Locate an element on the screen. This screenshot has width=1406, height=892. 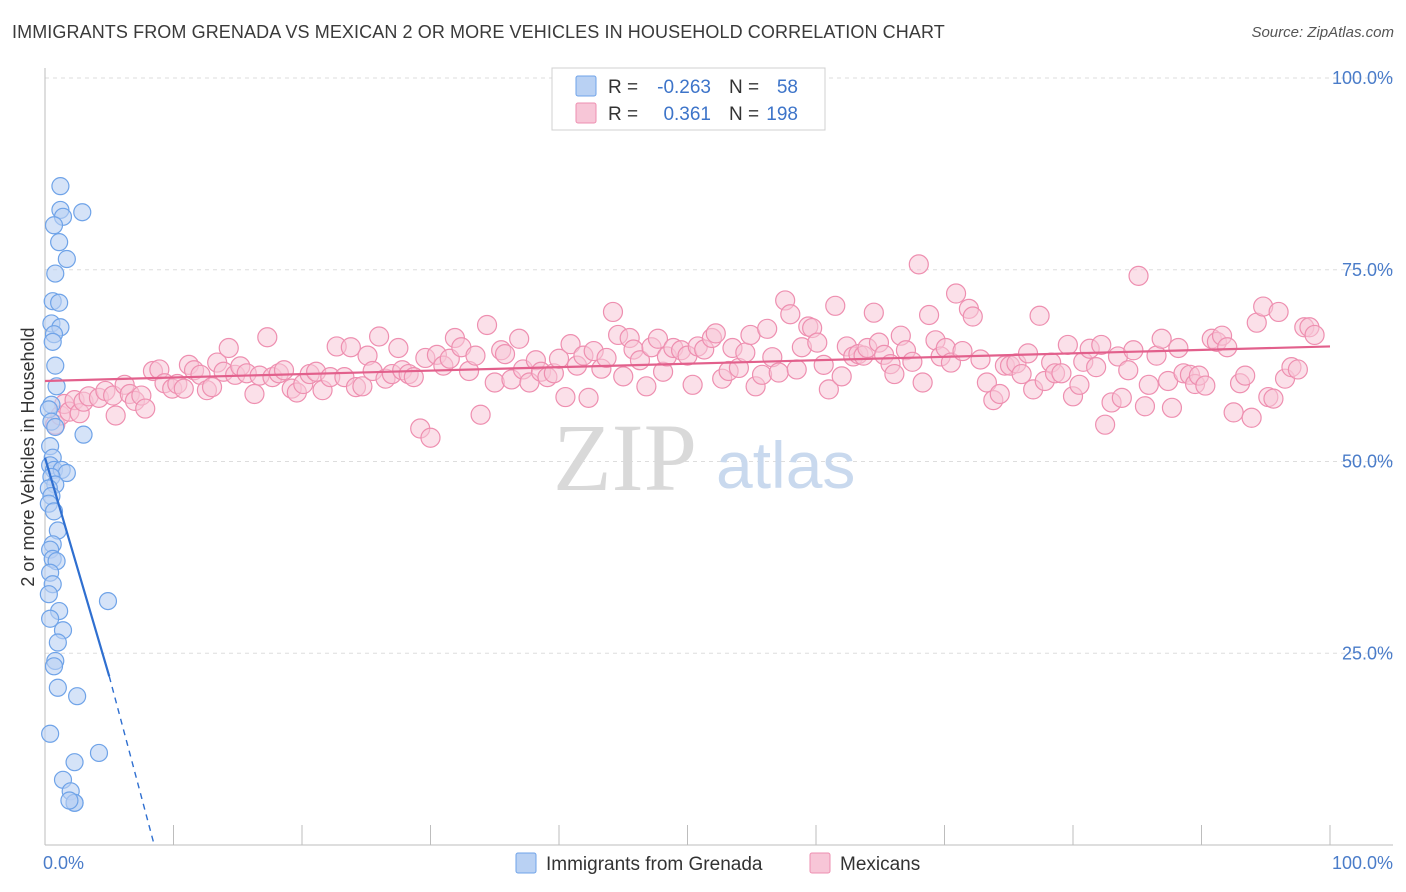
series-legend: Immigrants from Grenada Mexicans is located at coordinates (717, 863).